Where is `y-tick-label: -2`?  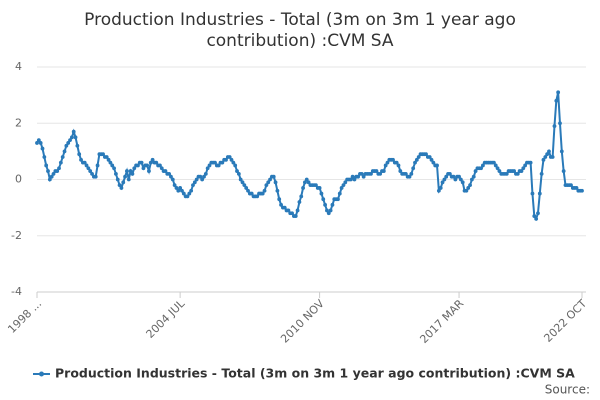
y-tick-label: -2 is located at coordinates (16, 235).